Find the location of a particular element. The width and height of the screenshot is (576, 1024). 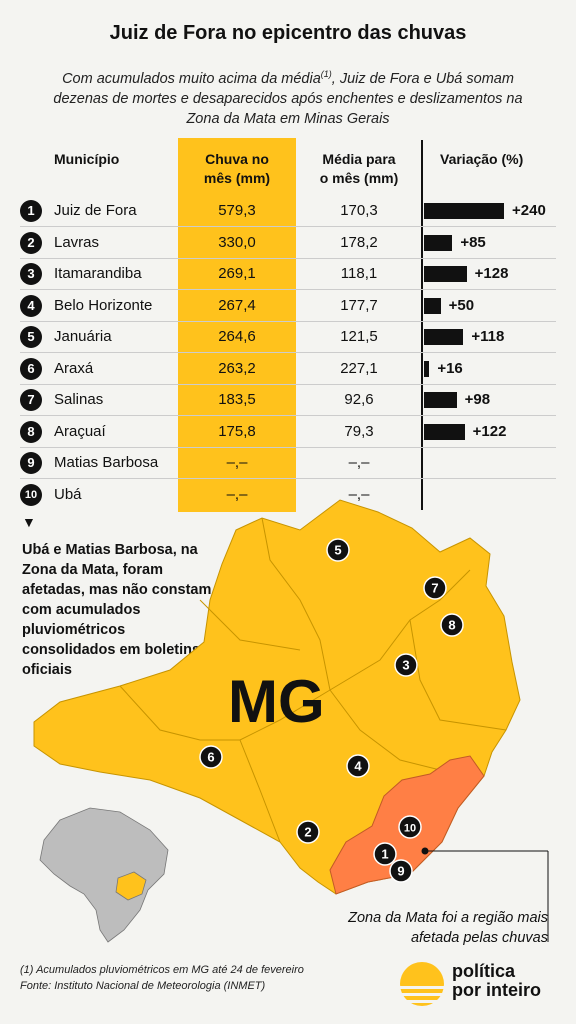

table-row: 7 Salinas 183,5 92,6 +98 is located at coordinates (288, 400).